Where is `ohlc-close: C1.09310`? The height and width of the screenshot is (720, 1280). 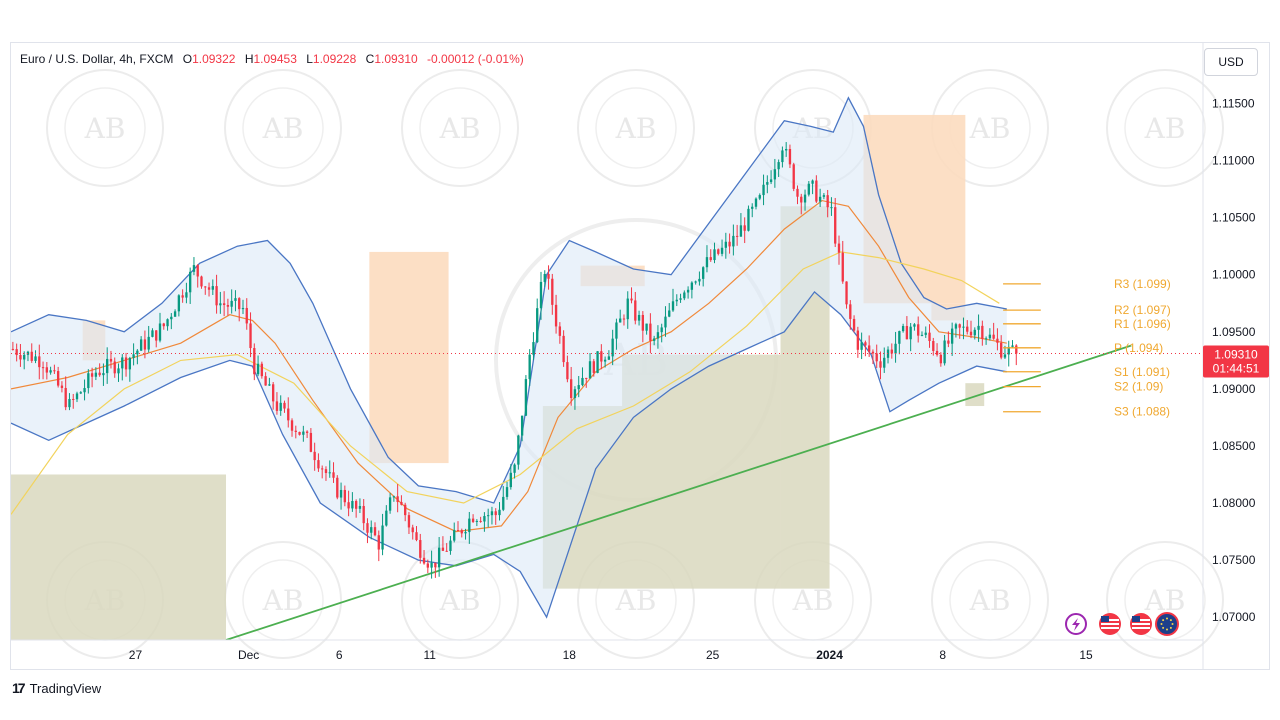 ohlc-close: C1.09310 is located at coordinates (391, 59).